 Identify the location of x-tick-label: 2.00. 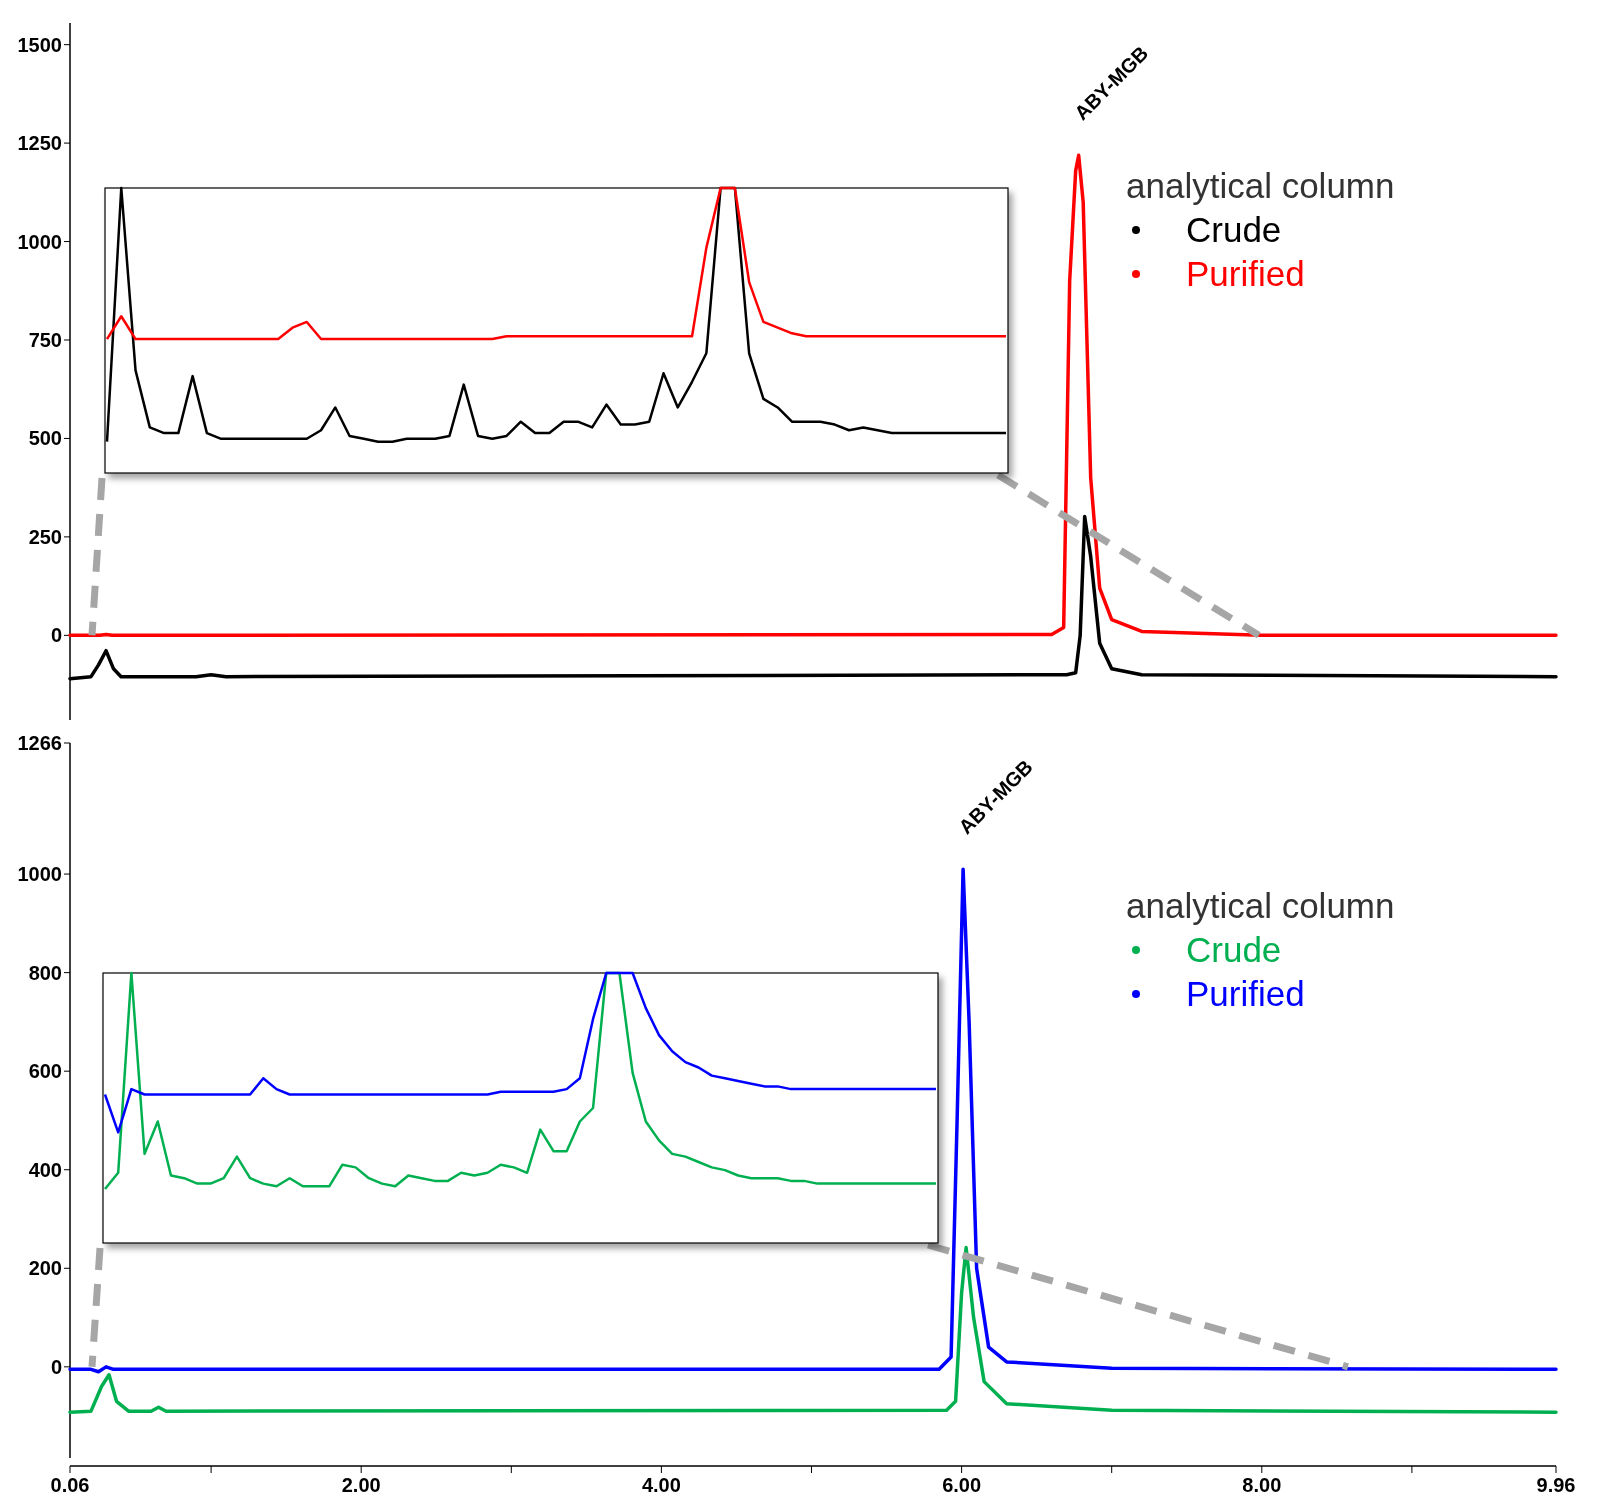
(361, 1485).